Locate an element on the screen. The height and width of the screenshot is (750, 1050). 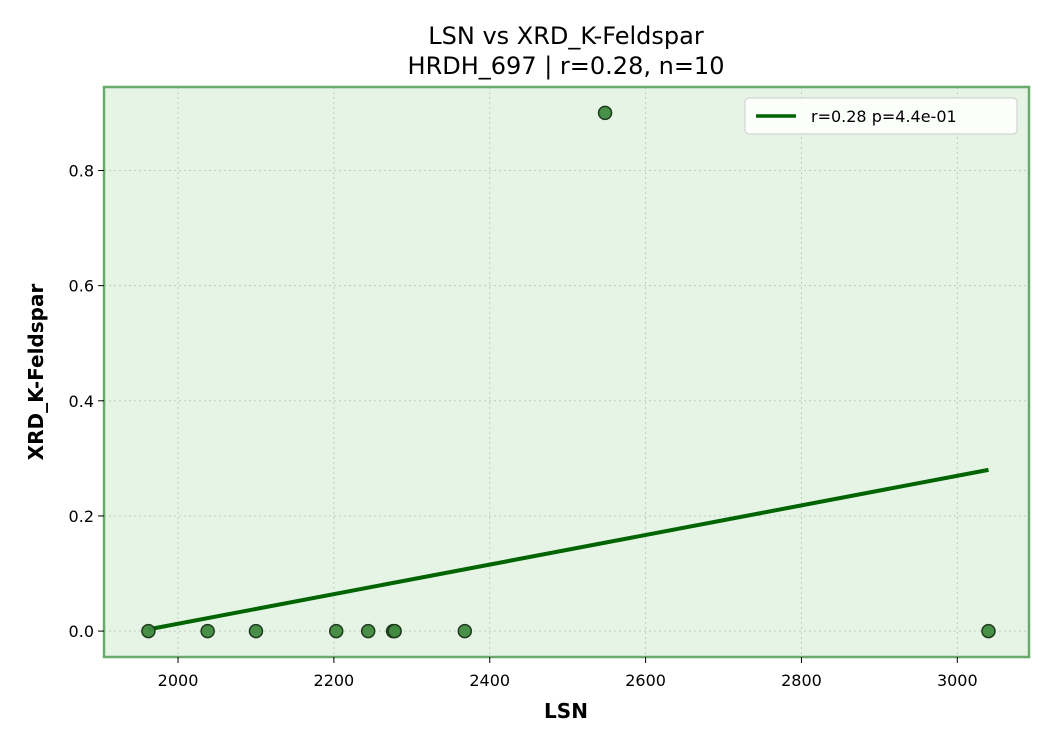
y-tick-label: 0.6 is located at coordinates (81, 286).